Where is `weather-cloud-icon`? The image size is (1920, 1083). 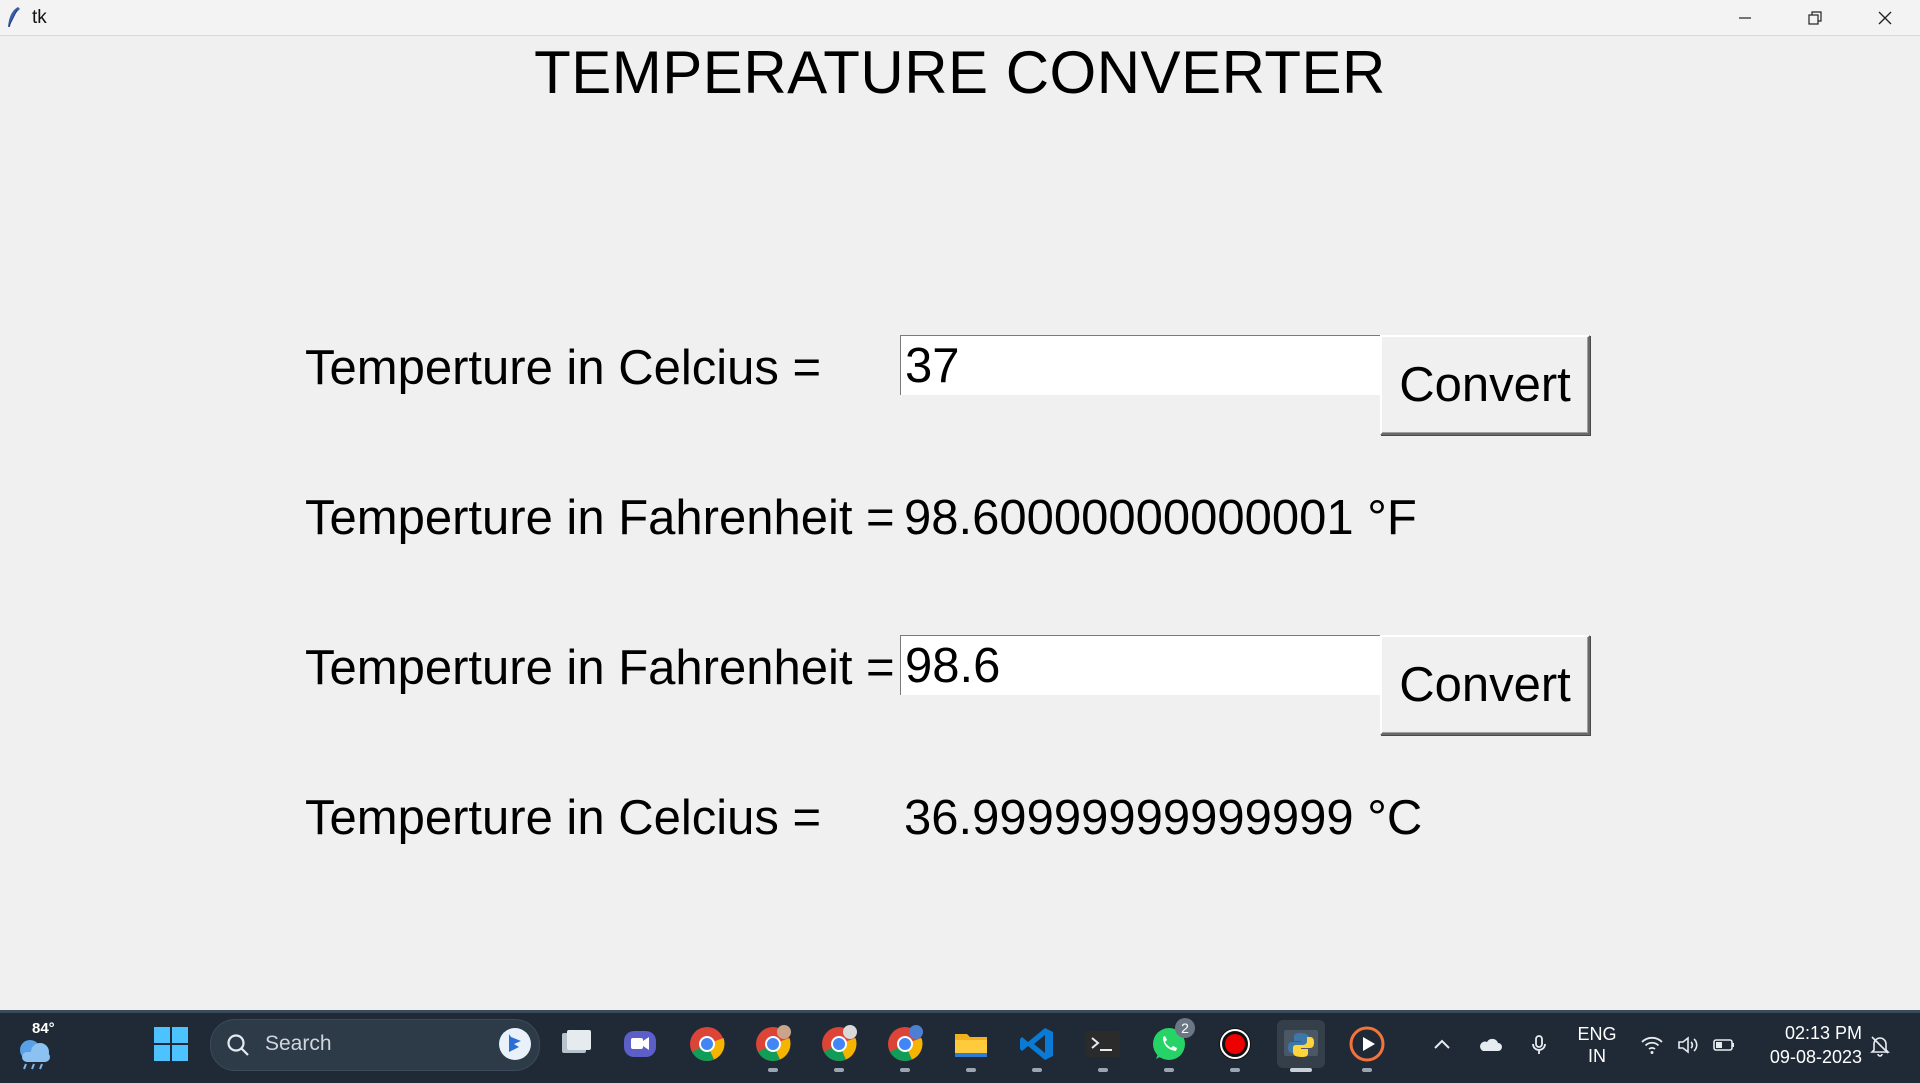 weather-cloud-icon is located at coordinates (35, 1055).